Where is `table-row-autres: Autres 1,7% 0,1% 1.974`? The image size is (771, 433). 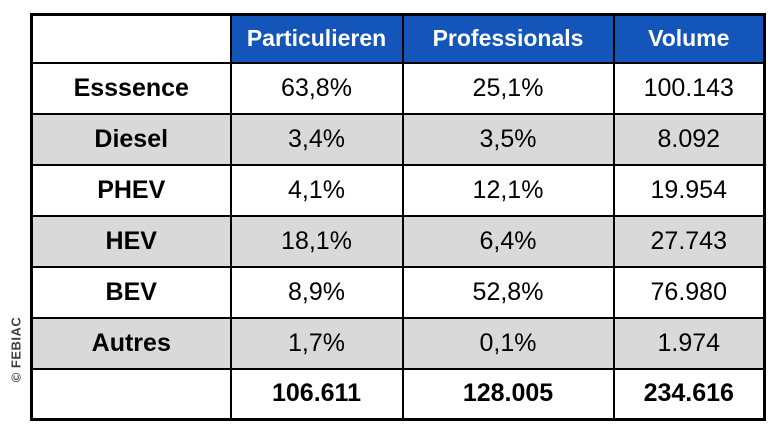 table-row-autres: Autres 1,7% 0,1% 1.974 is located at coordinates (398, 343).